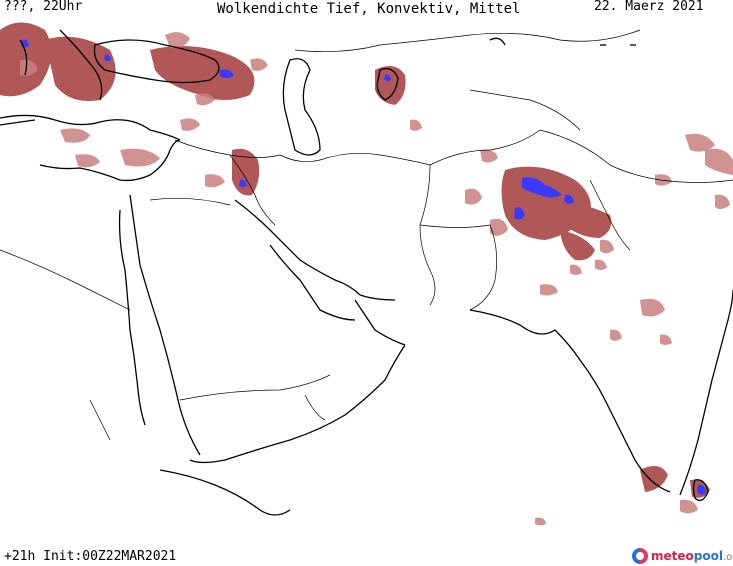  What do you see at coordinates (640, 556) in the screenshot?
I see `meteopool-logo-icon` at bounding box center [640, 556].